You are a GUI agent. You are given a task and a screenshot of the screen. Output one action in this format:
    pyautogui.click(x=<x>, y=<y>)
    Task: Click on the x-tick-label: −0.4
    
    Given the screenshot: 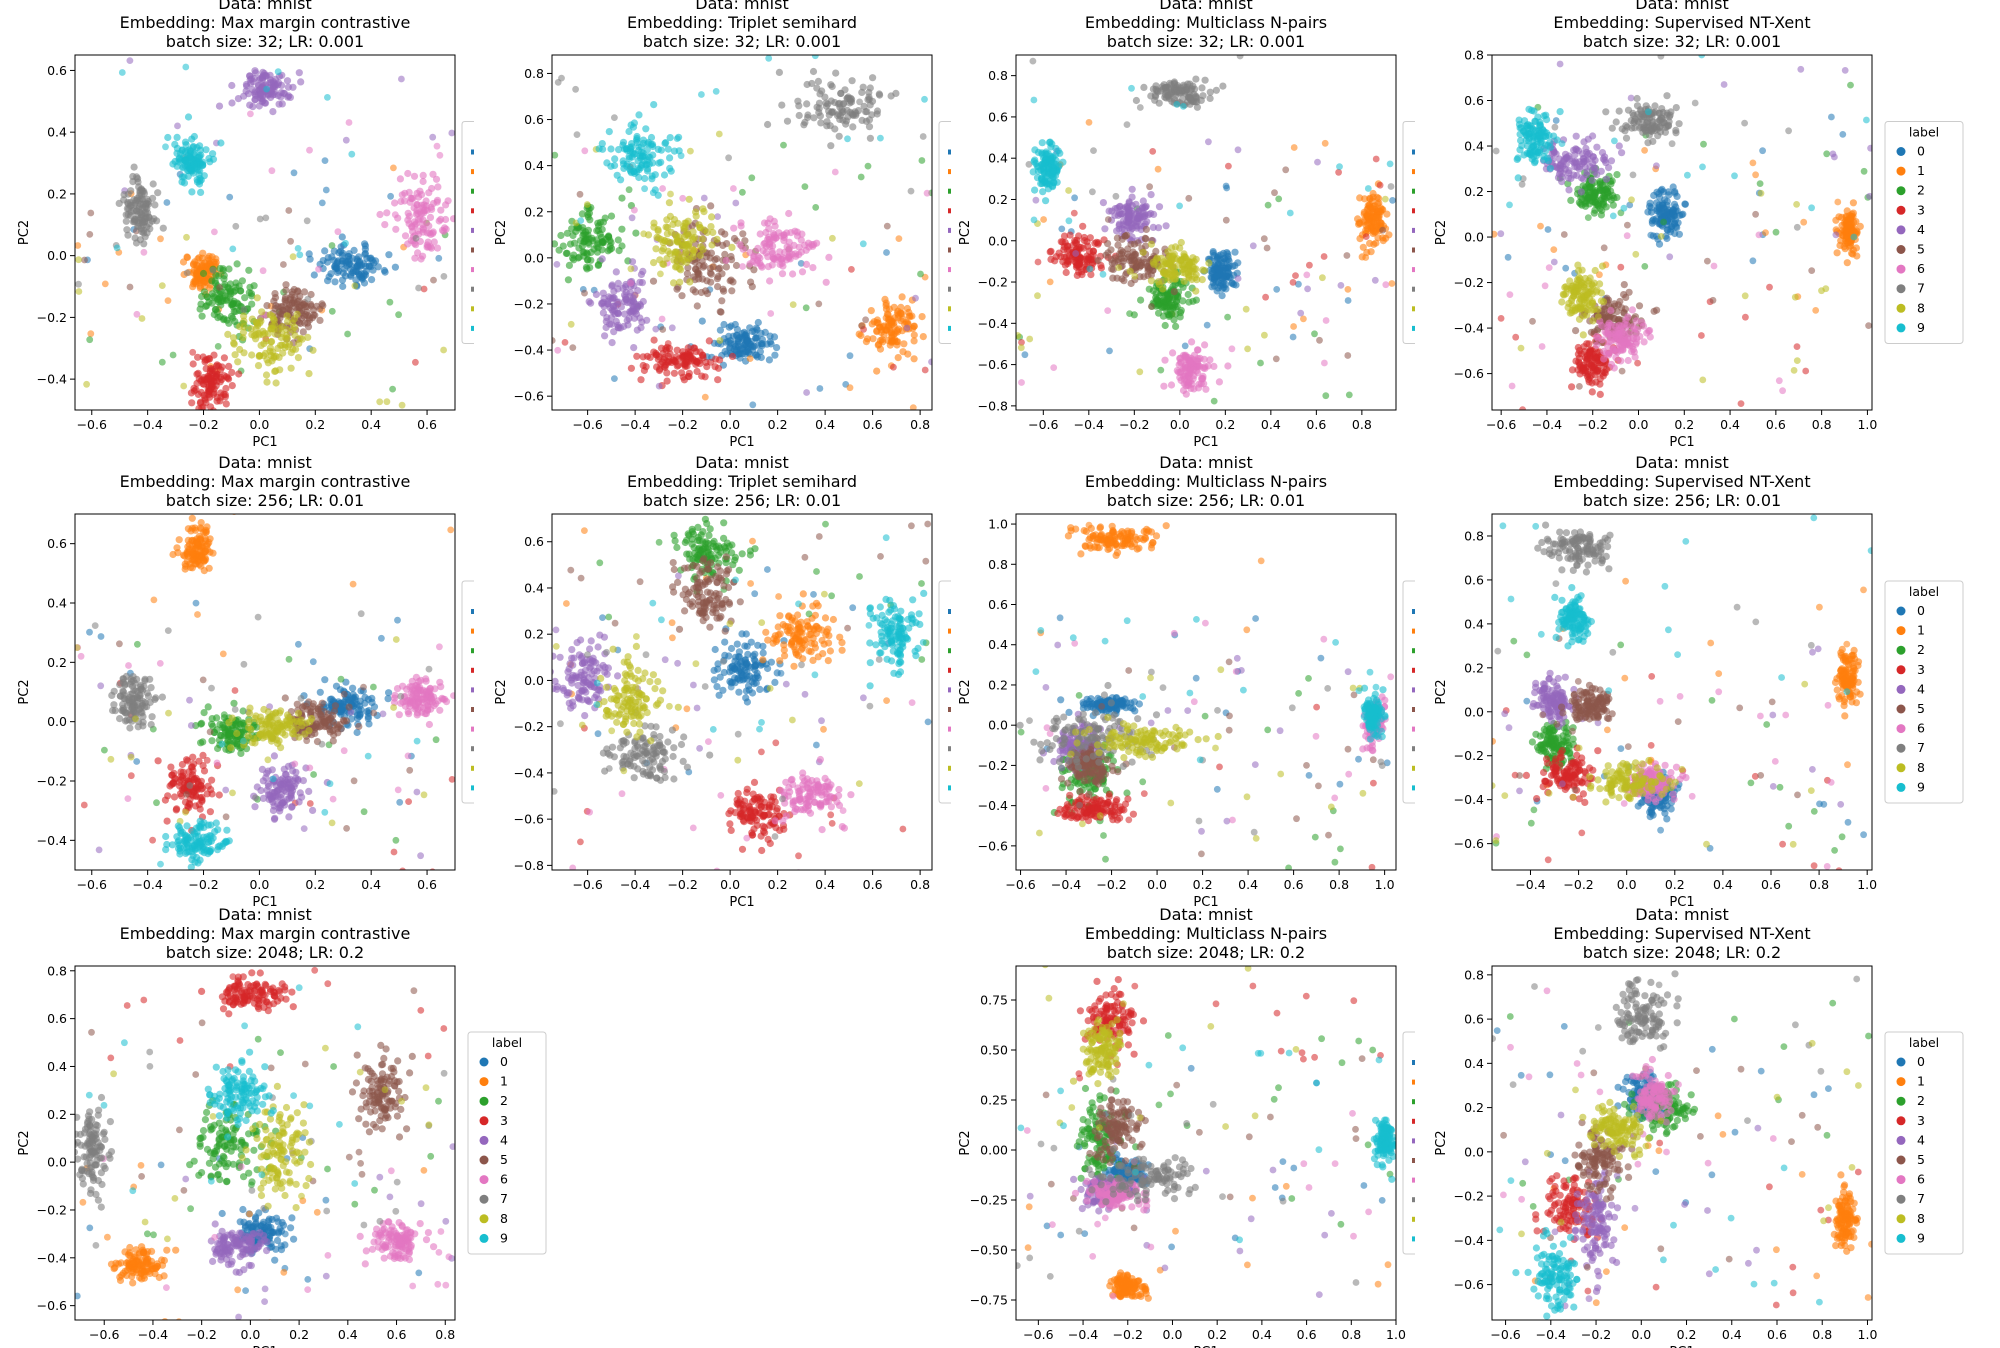 What is the action you would take?
    pyautogui.click(x=635, y=424)
    